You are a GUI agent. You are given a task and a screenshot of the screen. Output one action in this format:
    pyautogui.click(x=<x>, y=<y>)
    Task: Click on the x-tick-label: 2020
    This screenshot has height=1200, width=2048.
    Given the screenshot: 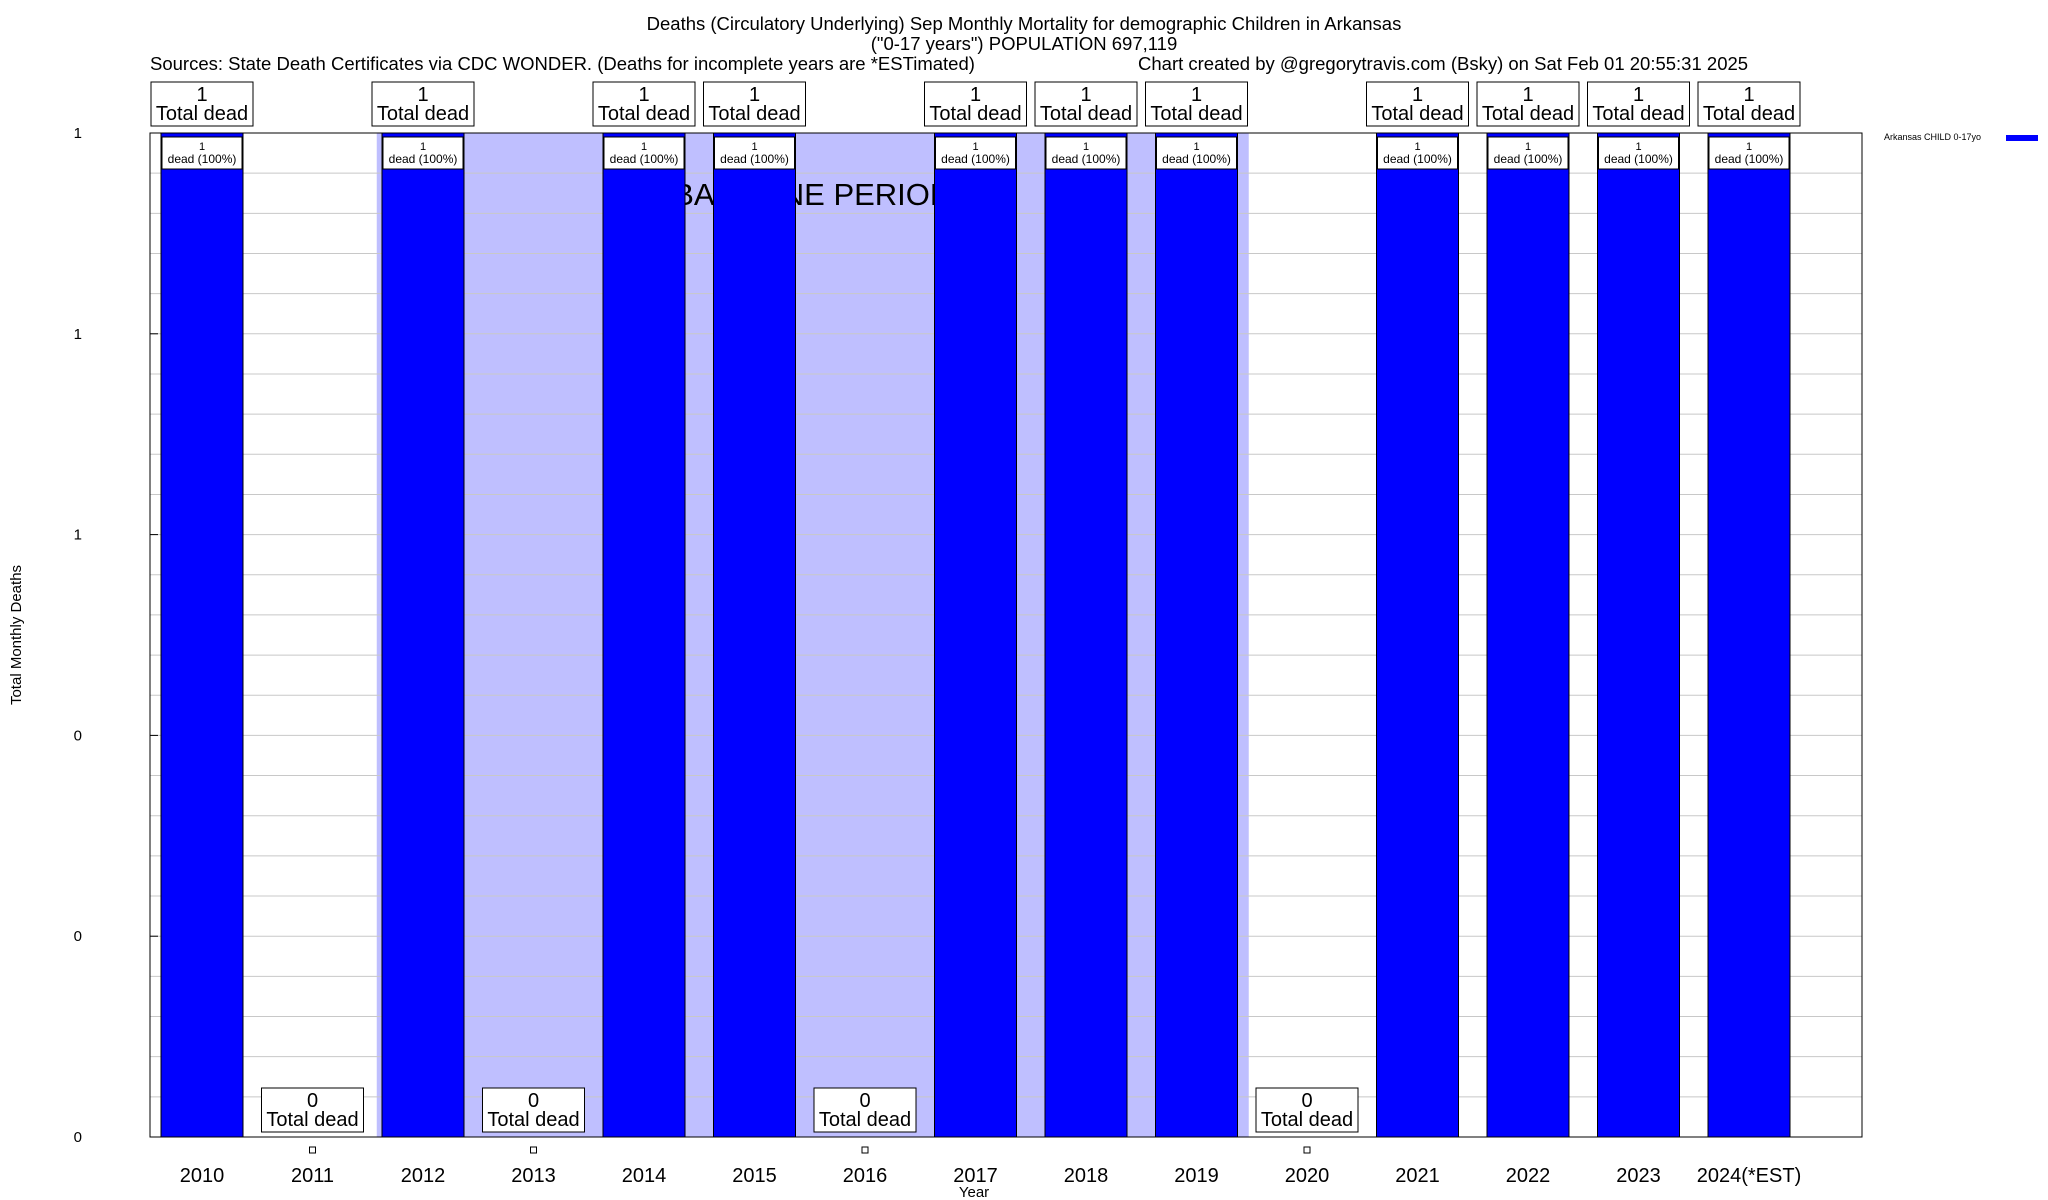 What is the action you would take?
    pyautogui.click(x=1307, y=1176)
    